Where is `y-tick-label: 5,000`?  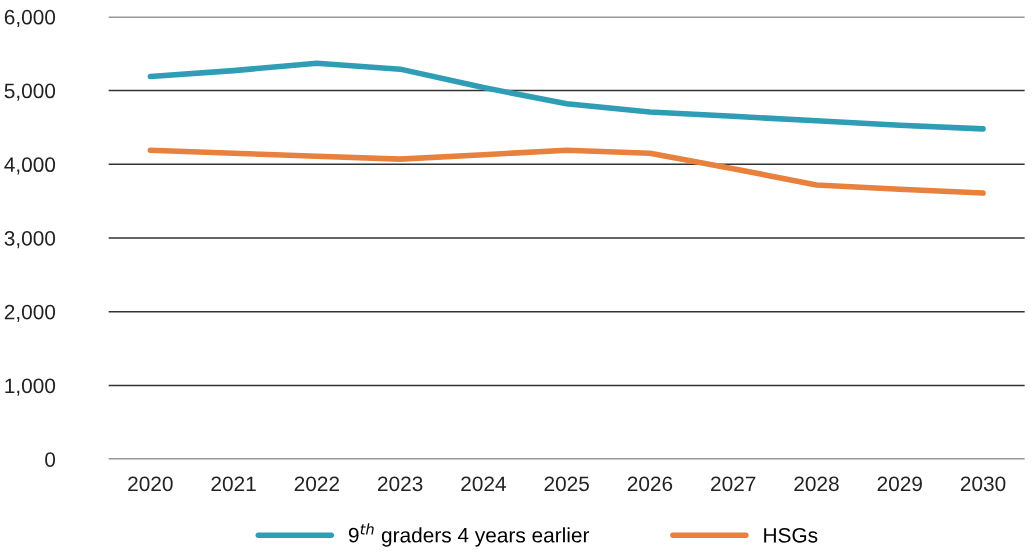 y-tick-label: 5,000 is located at coordinates (30, 92).